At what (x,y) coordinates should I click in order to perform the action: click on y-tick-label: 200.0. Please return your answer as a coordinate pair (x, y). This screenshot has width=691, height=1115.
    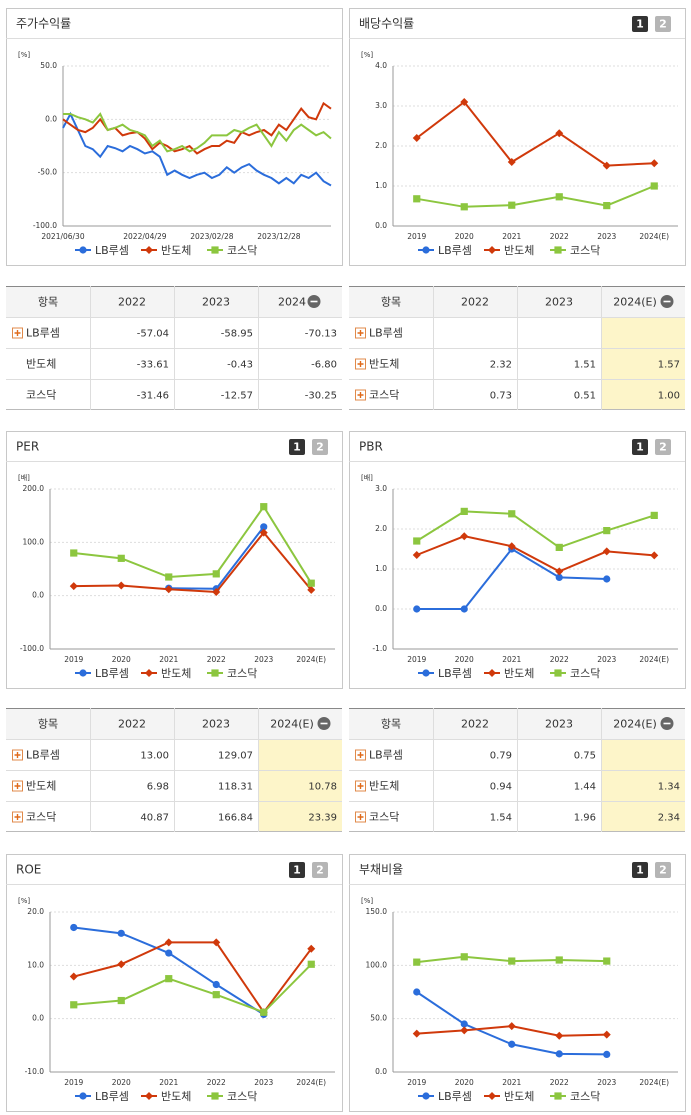
    Looking at the image, I should click on (34, 488).